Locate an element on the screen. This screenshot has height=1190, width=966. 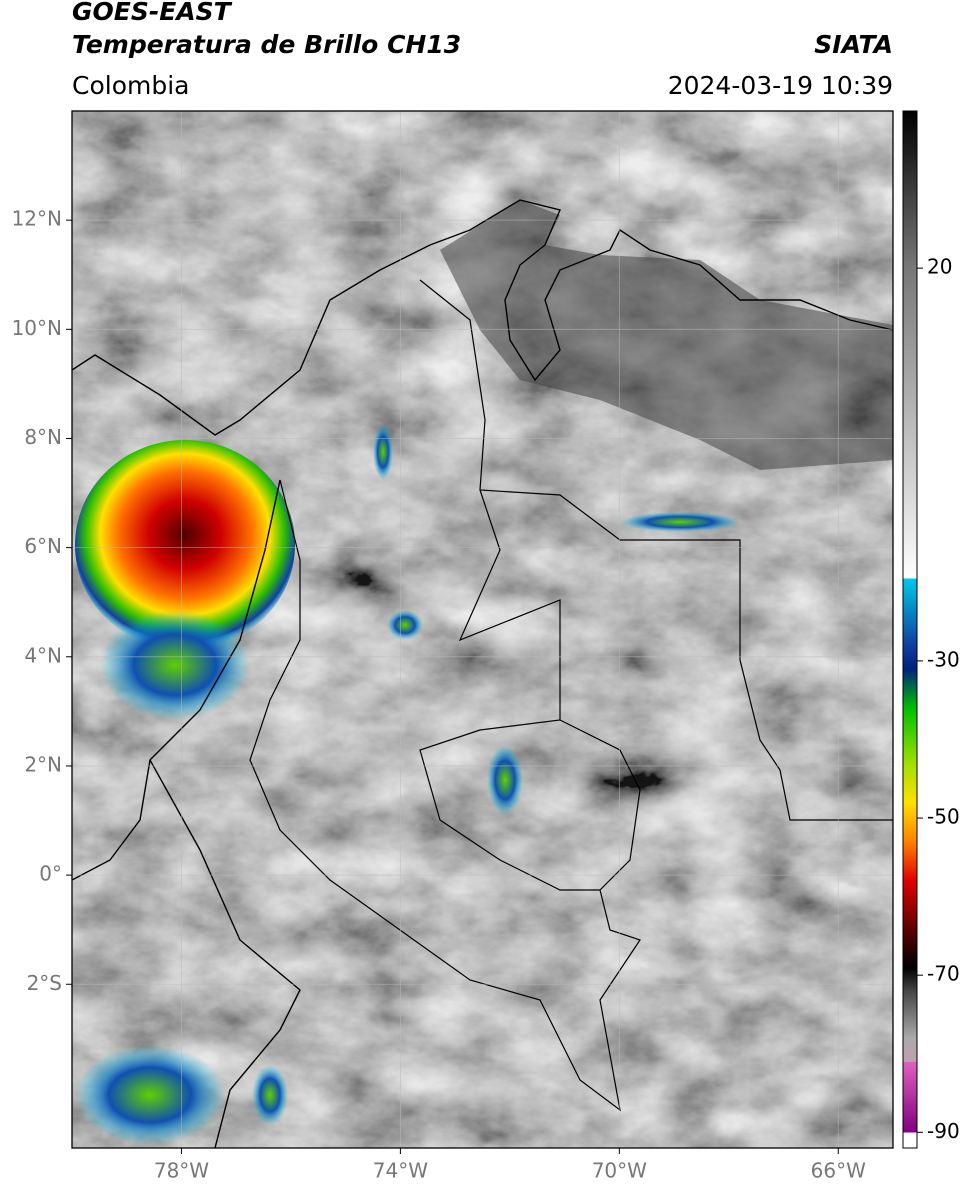
colorbar-tick-label: -90 is located at coordinates (943, 1131).